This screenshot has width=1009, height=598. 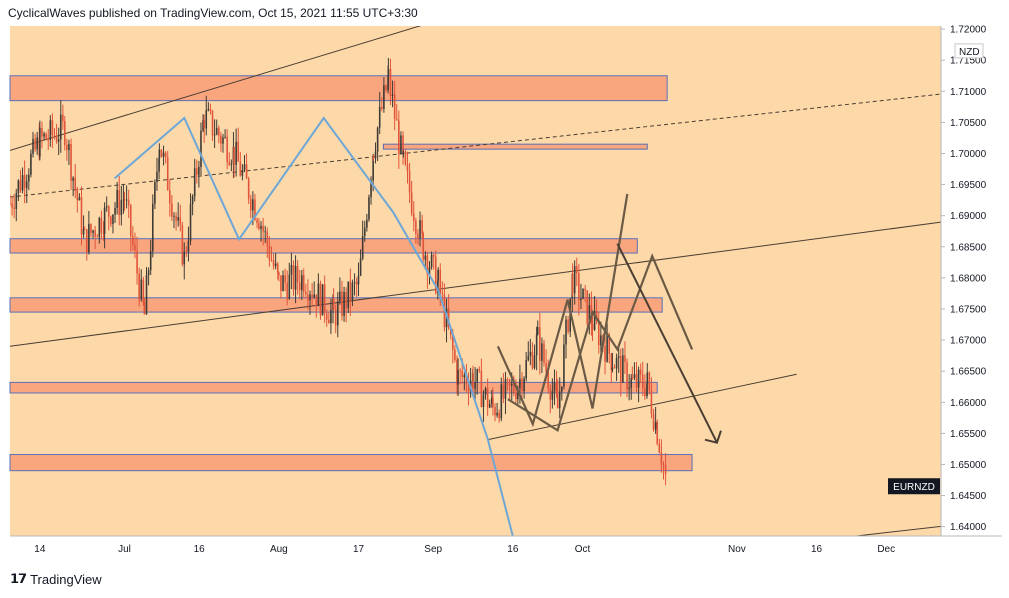 What do you see at coordinates (968, 185) in the screenshot?
I see `y-tick-label: 1.69500` at bounding box center [968, 185].